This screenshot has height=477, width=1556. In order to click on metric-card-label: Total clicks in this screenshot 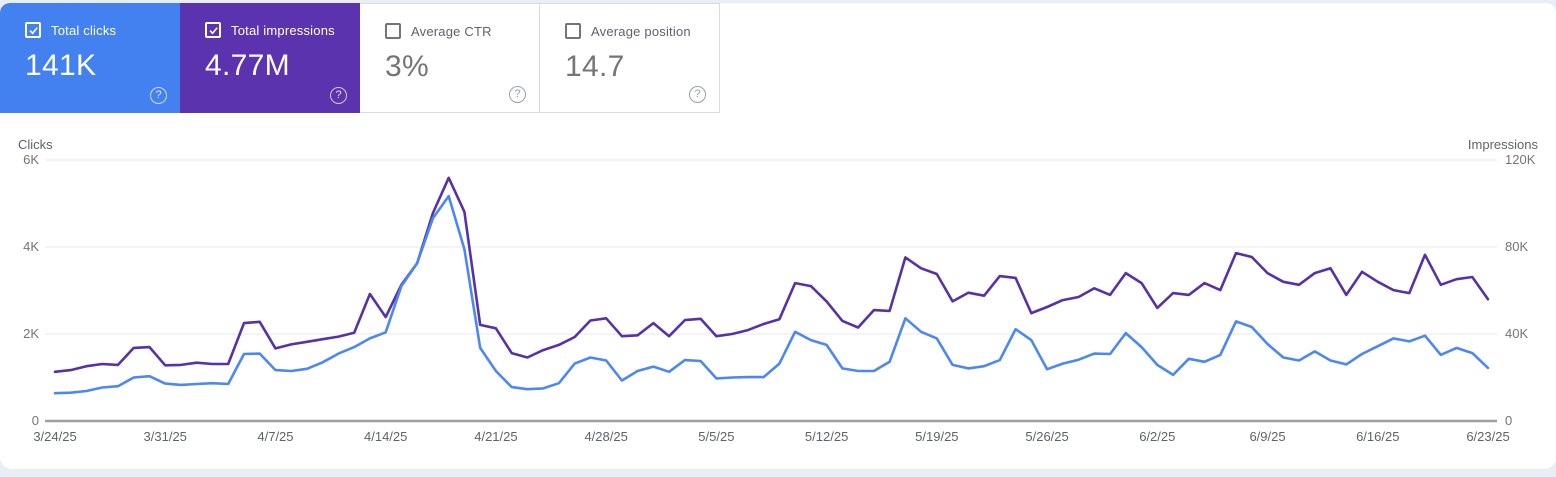, I will do `click(84, 30)`.